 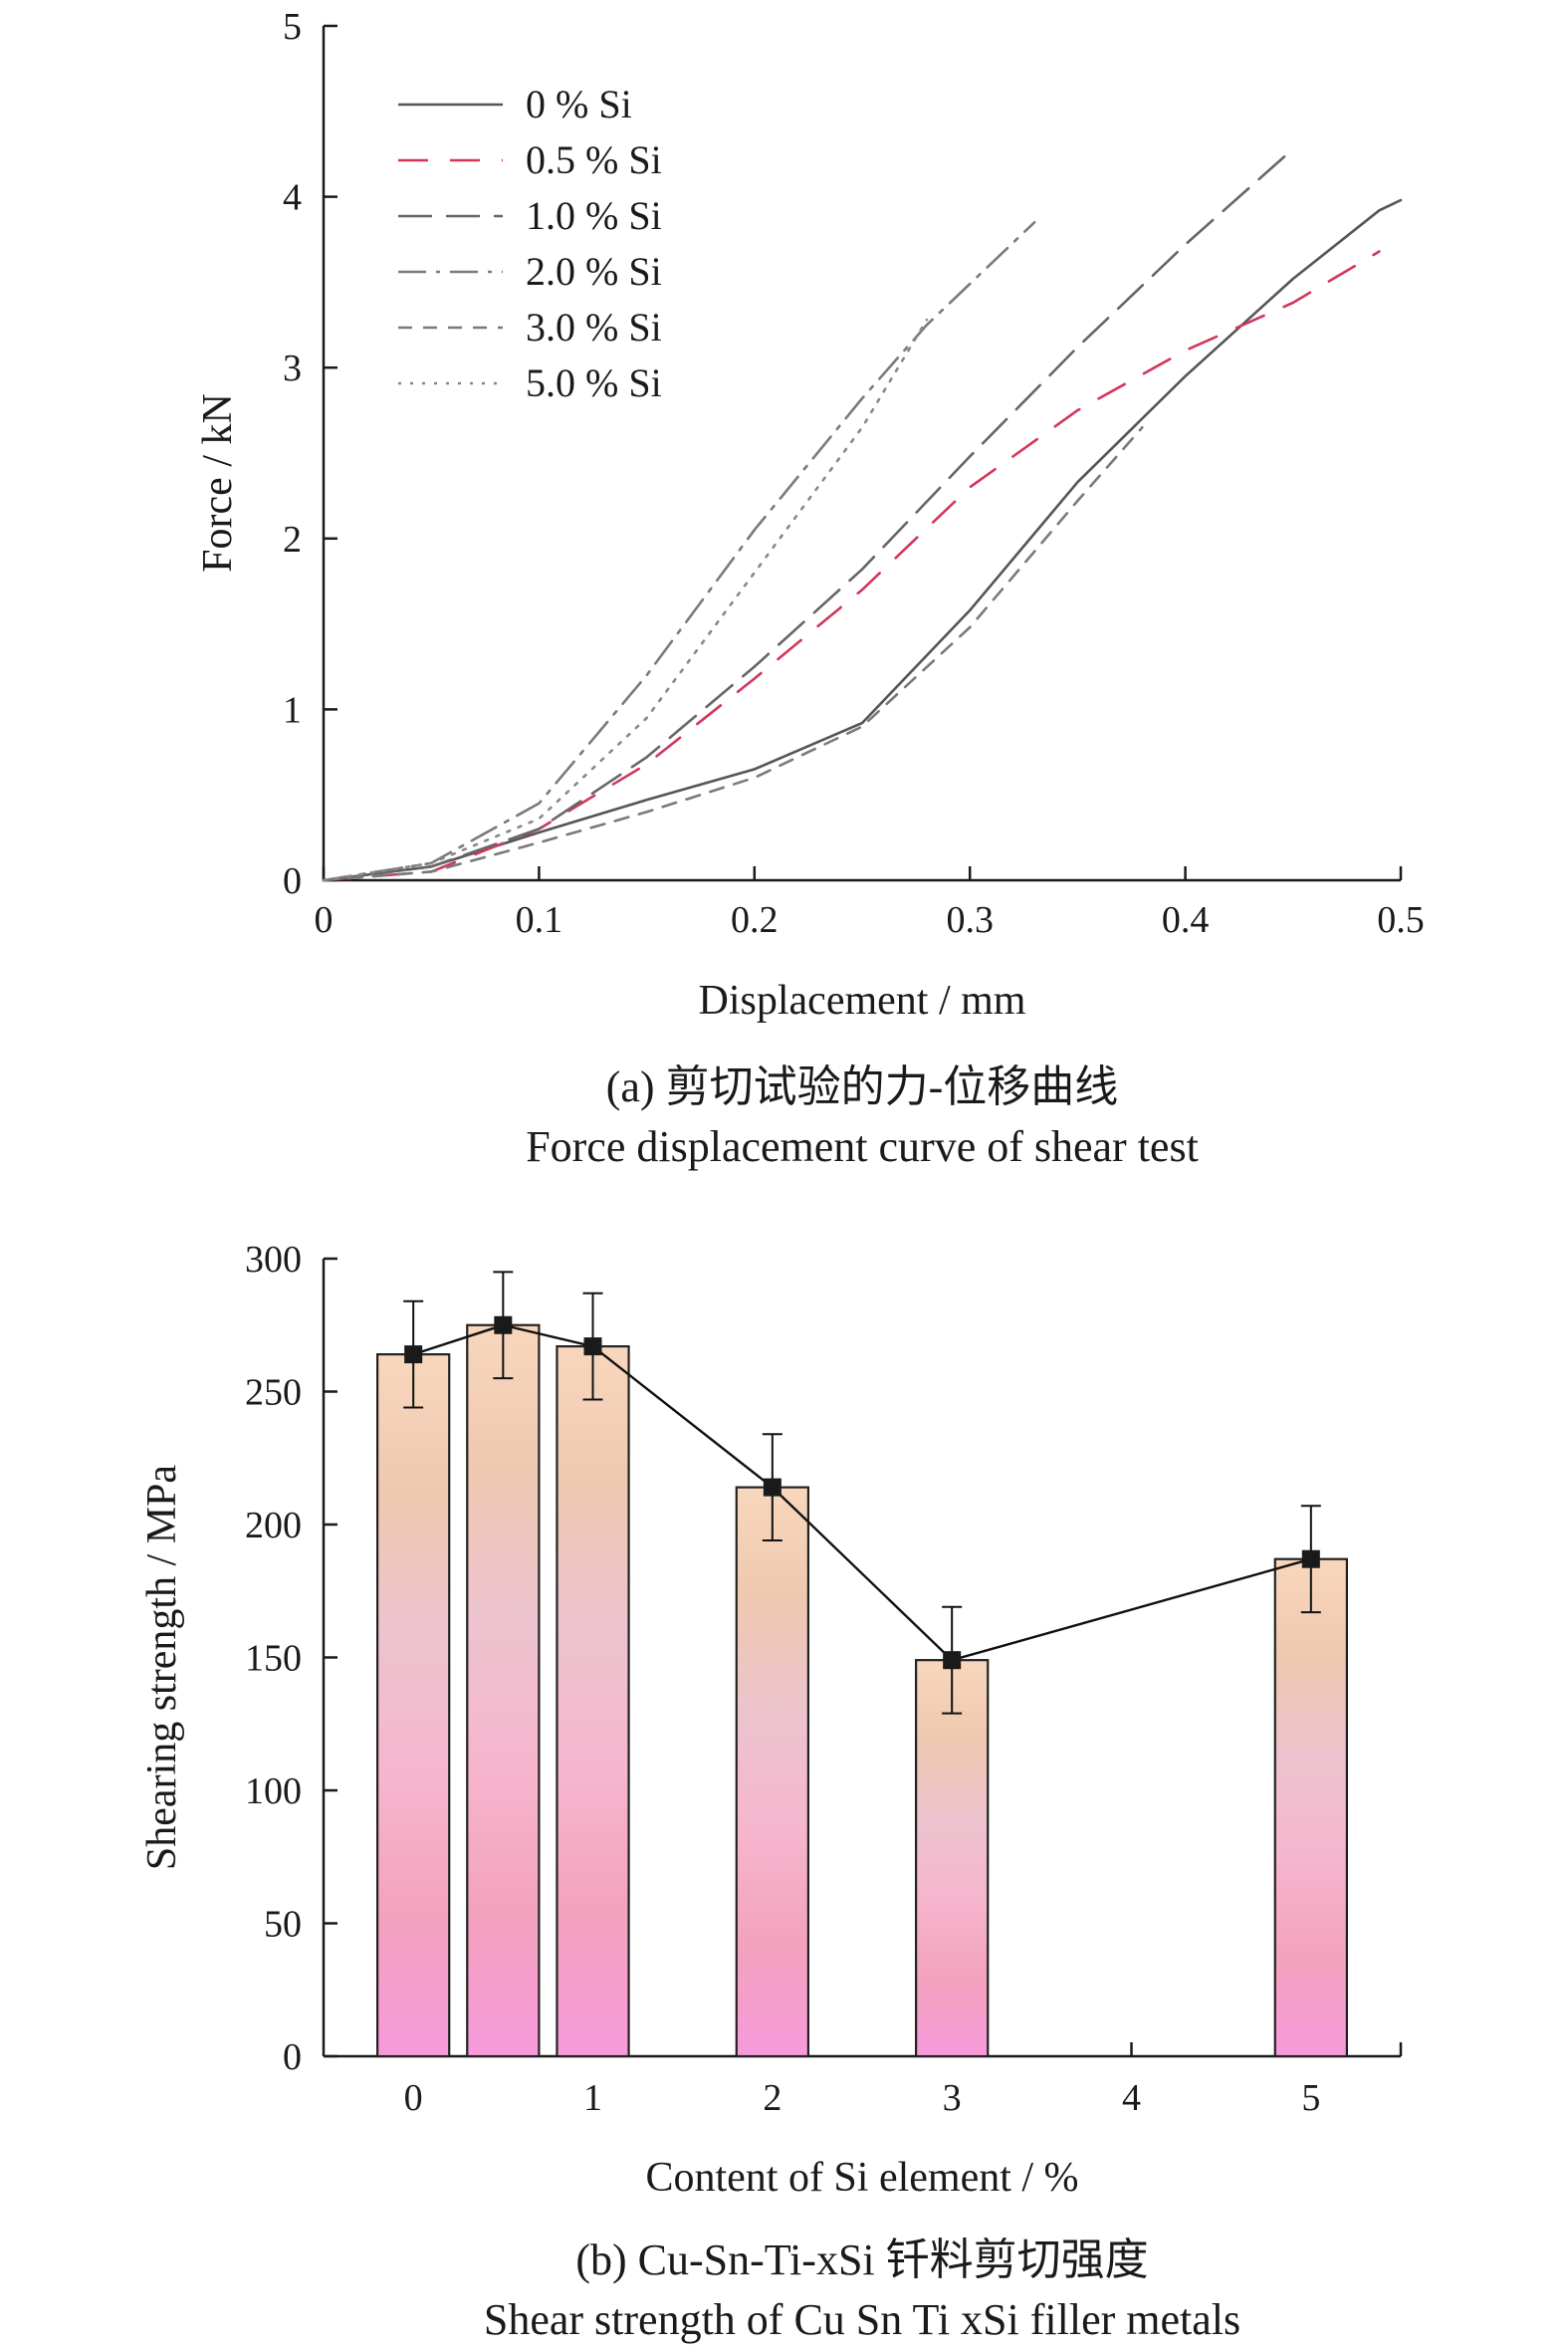 I want to click on chart-a-caption-en: Force displacement curve of shear test, so click(x=863, y=1146).